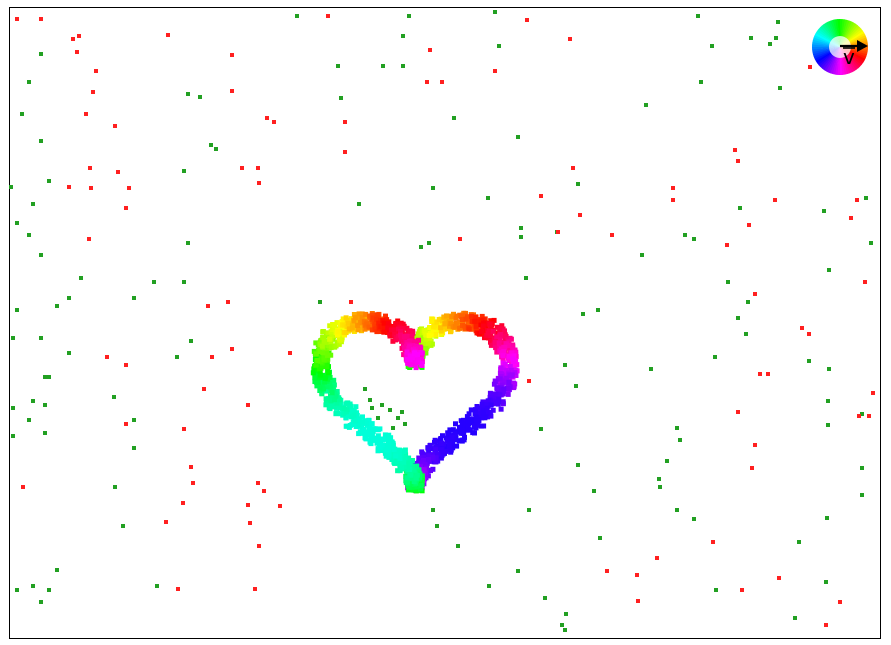  Describe the element at coordinates (840, 47) in the screenshot. I see `color-wheel-icon` at that location.